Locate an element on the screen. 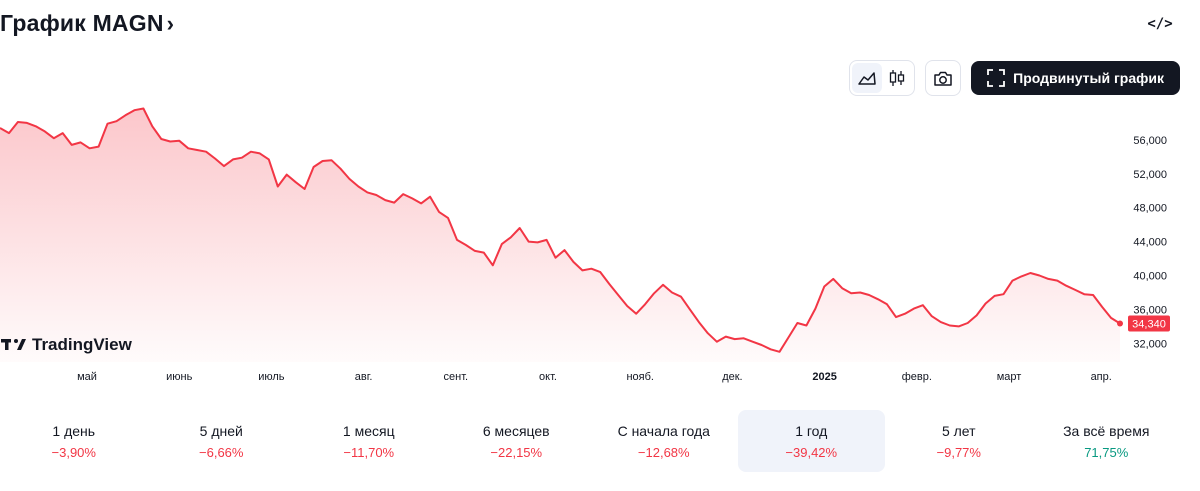 The image size is (1200, 491). page-title: График MAGN is located at coordinates (82, 23).